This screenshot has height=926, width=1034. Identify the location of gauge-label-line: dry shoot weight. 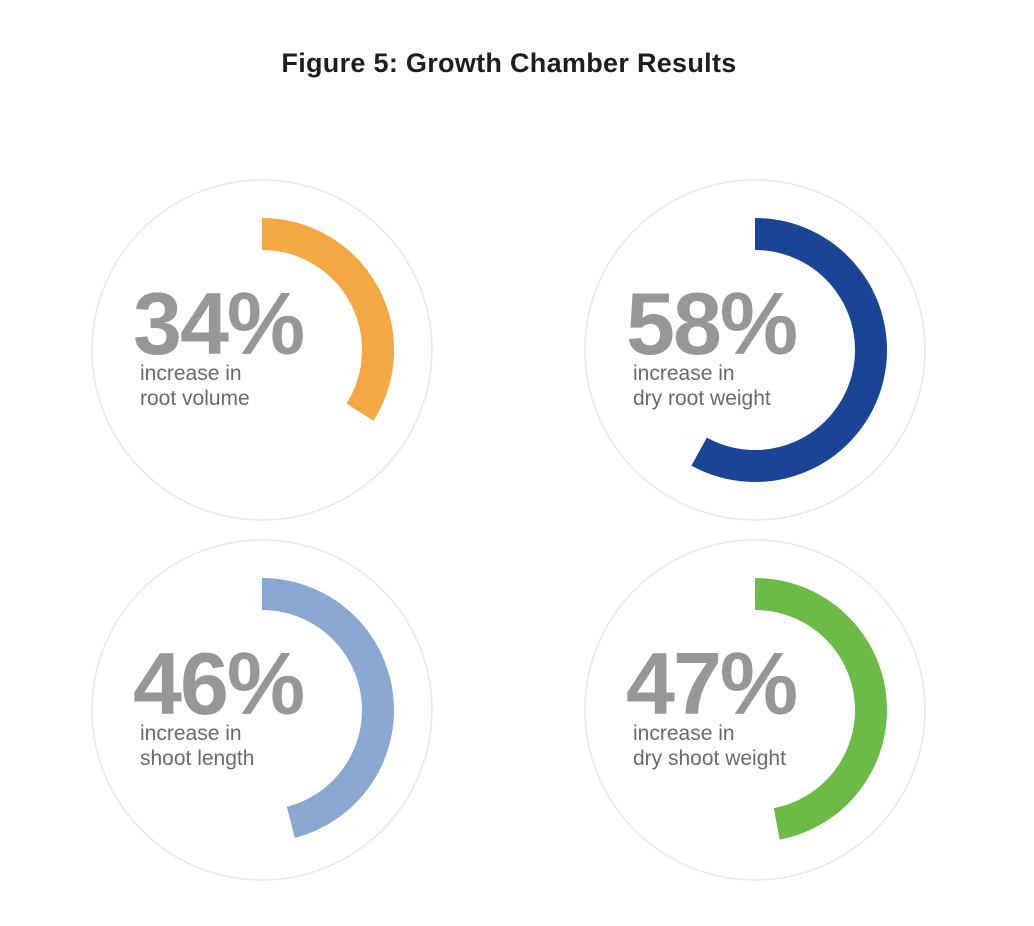
(709, 758).